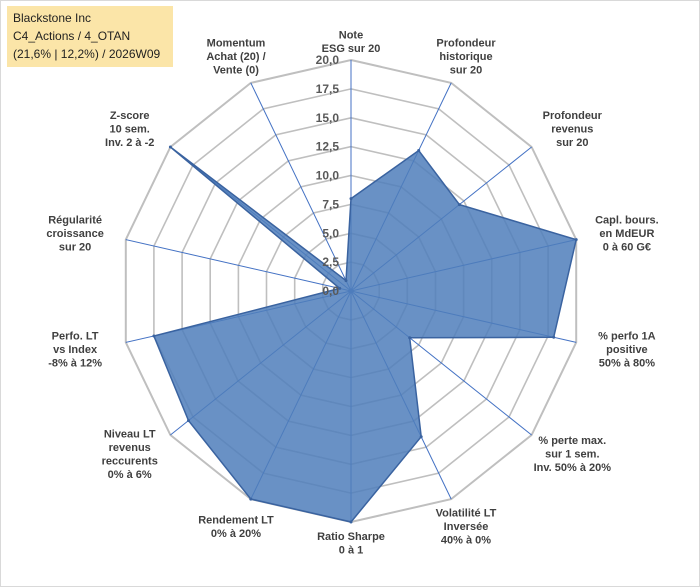  What do you see at coordinates (351, 36) in the screenshot?
I see `axis-label-line: Note` at bounding box center [351, 36].